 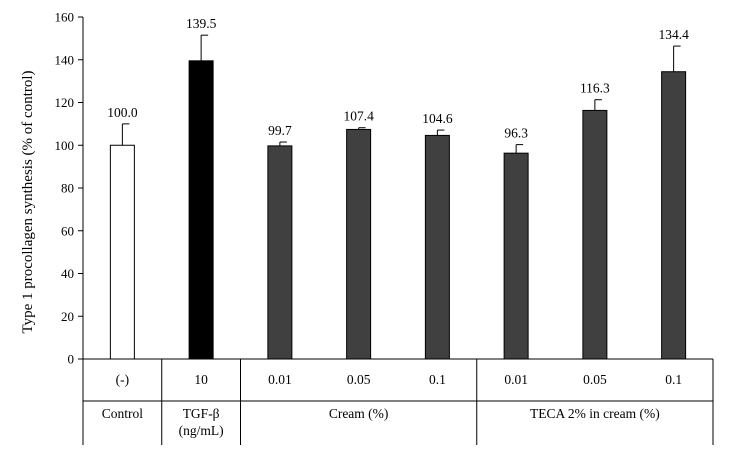 I want to click on group-label: Cream (%), so click(x=359, y=413).